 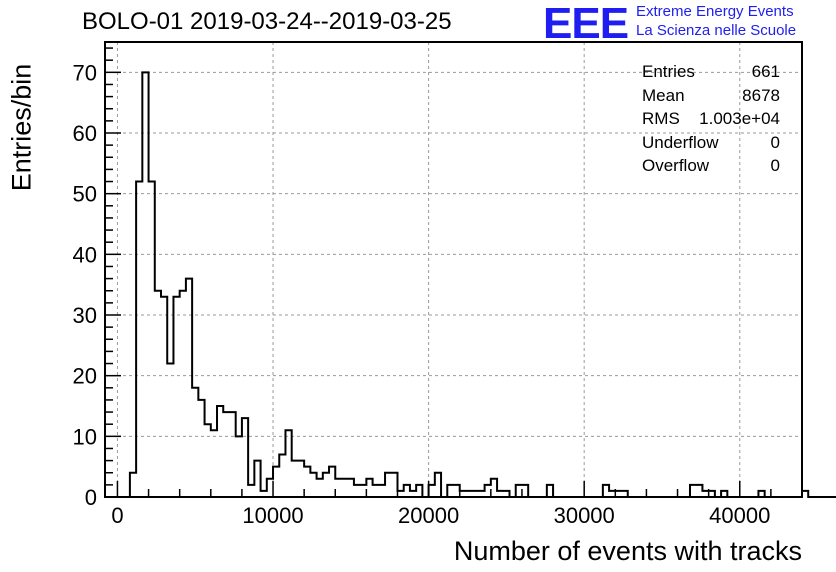 What do you see at coordinates (668, 71) in the screenshot?
I see `stat-label: Entries` at bounding box center [668, 71].